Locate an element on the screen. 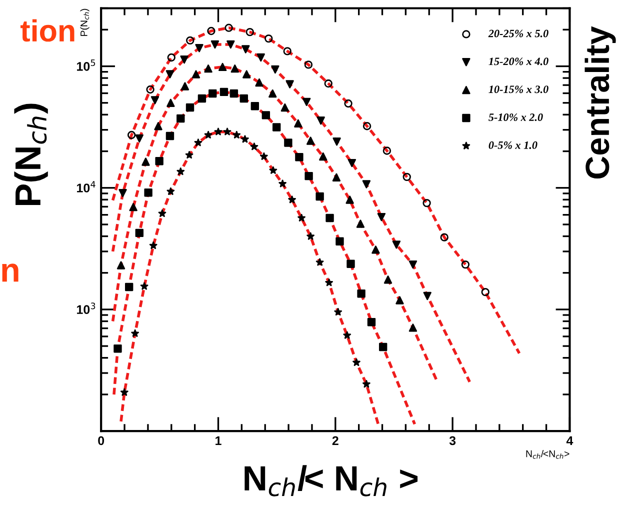 This screenshot has width=624, height=515. x-axis-title: N$_{ch}$/<N$_{ch}$> is located at coordinates (548, 454).